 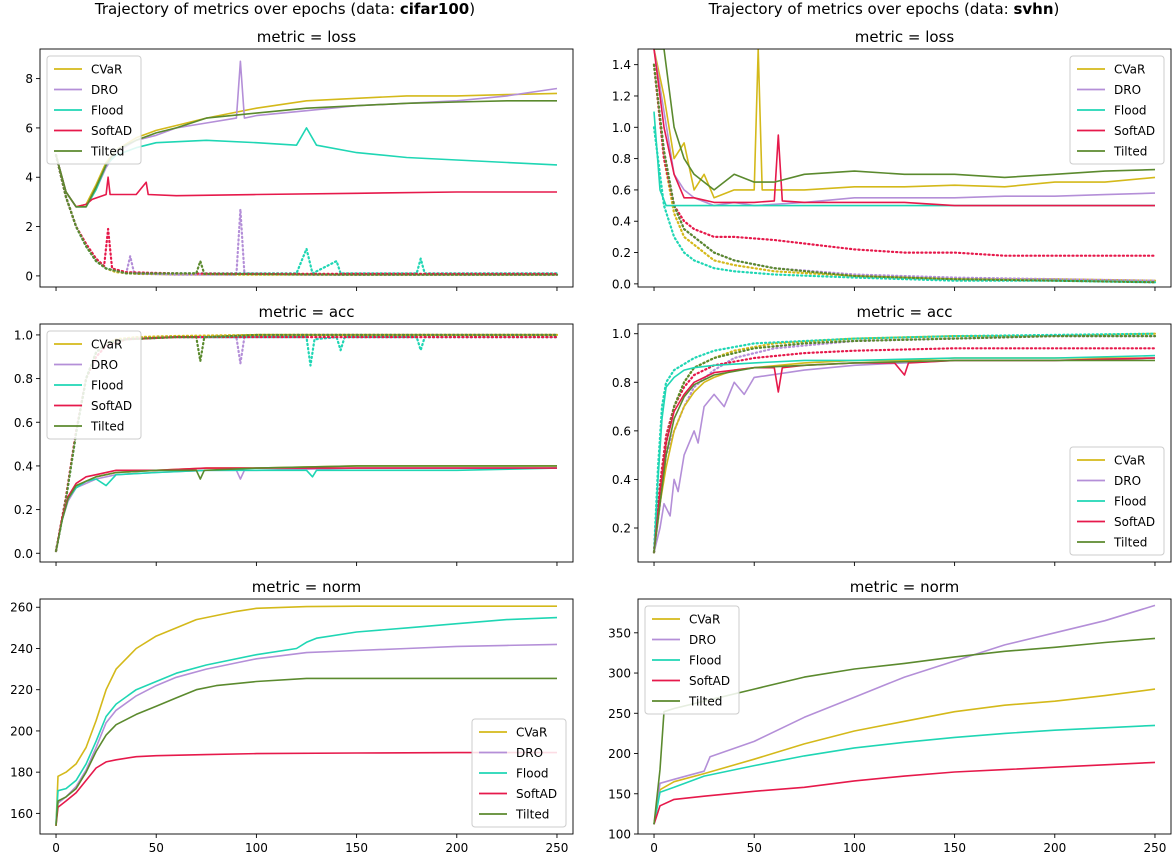 I want to click on panel-title: metric = loss, so click(x=905, y=37).